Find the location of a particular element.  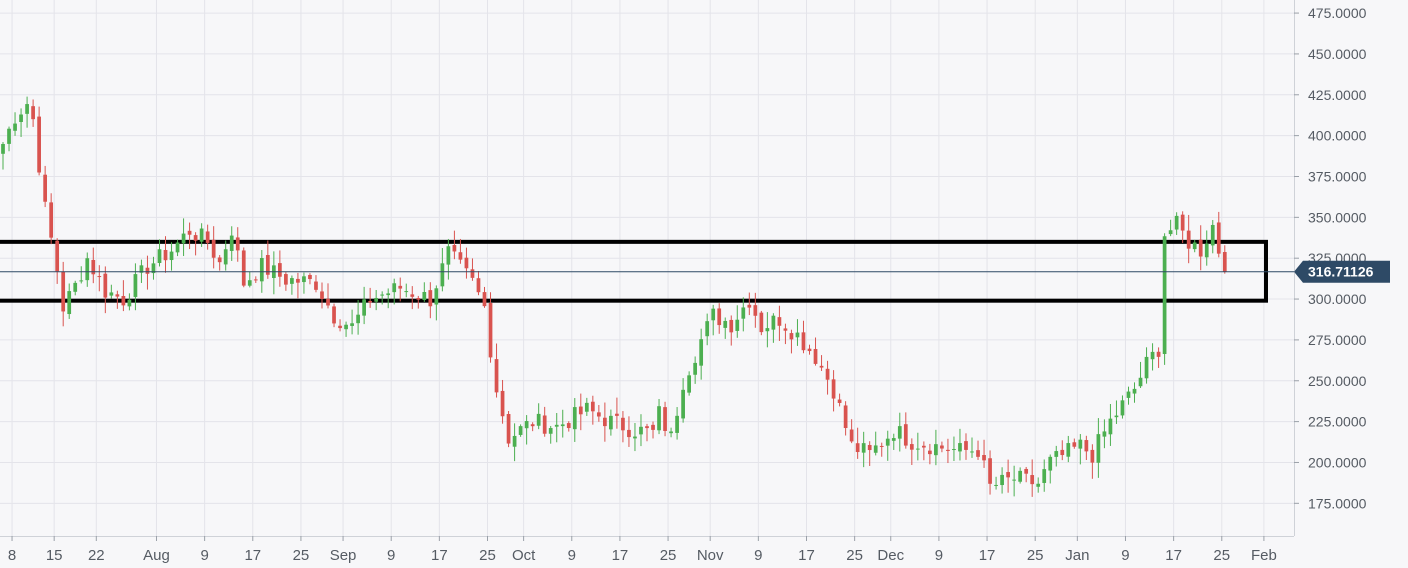

x-tick-label: Aug is located at coordinates (156, 555).